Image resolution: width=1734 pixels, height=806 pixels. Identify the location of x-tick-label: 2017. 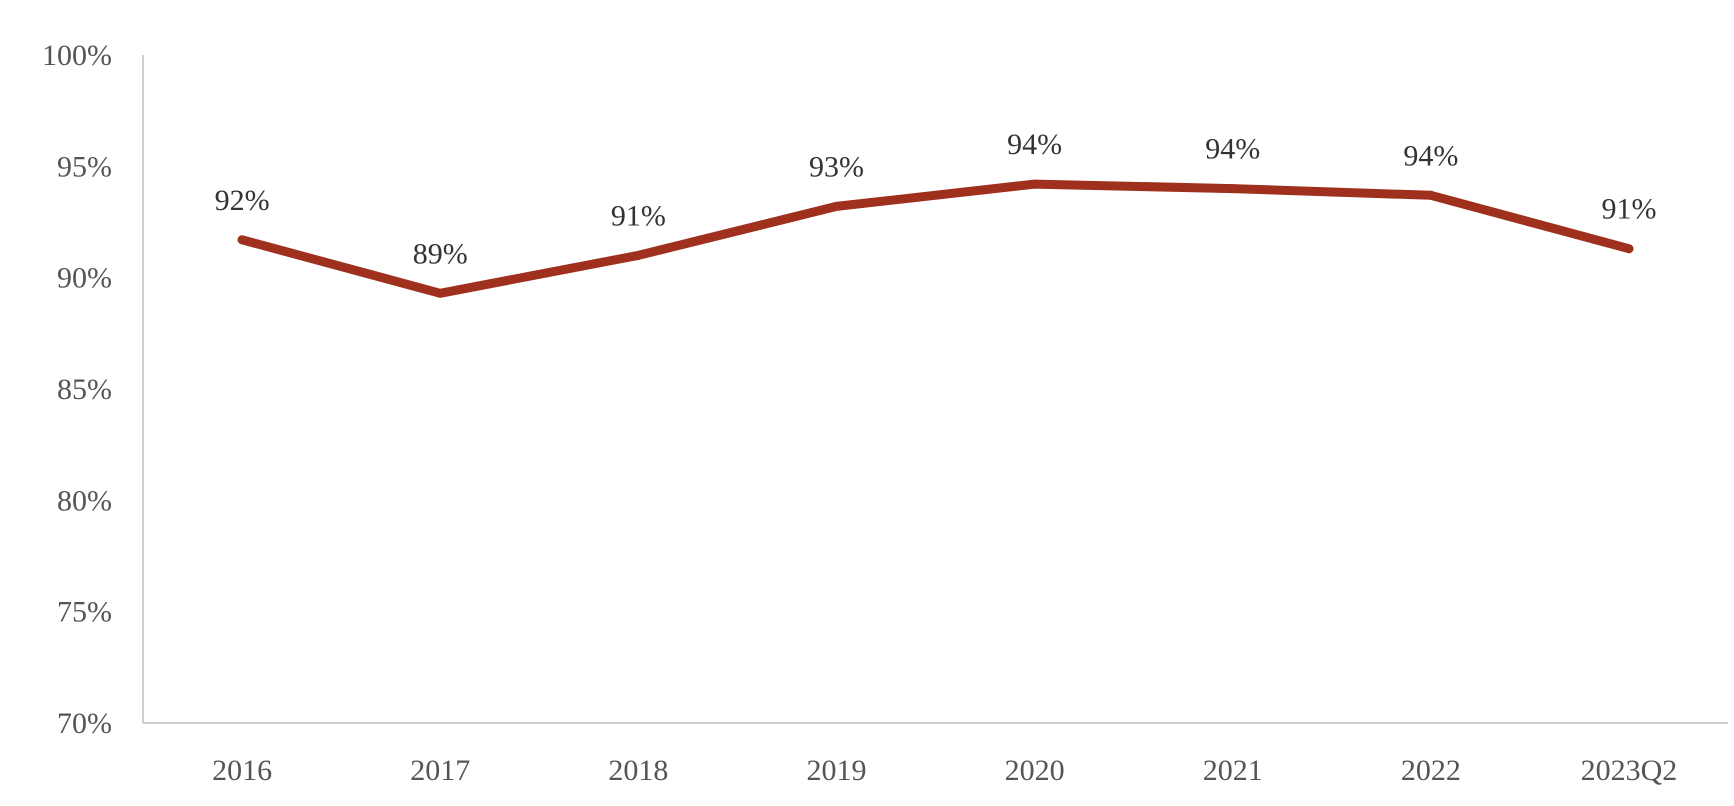
(440, 770).